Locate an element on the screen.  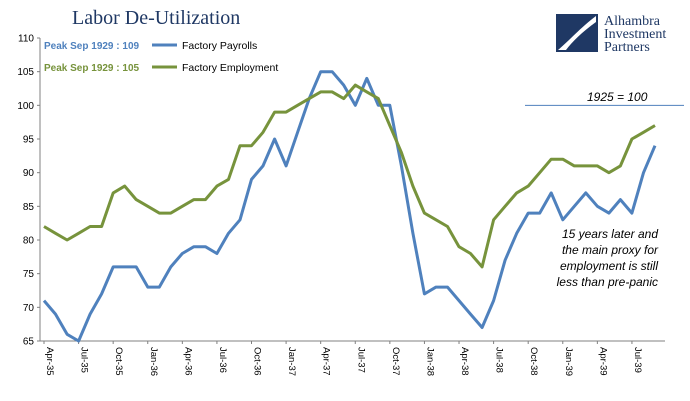
x-tick-label: Jan-38 is located at coordinates (429, 361).